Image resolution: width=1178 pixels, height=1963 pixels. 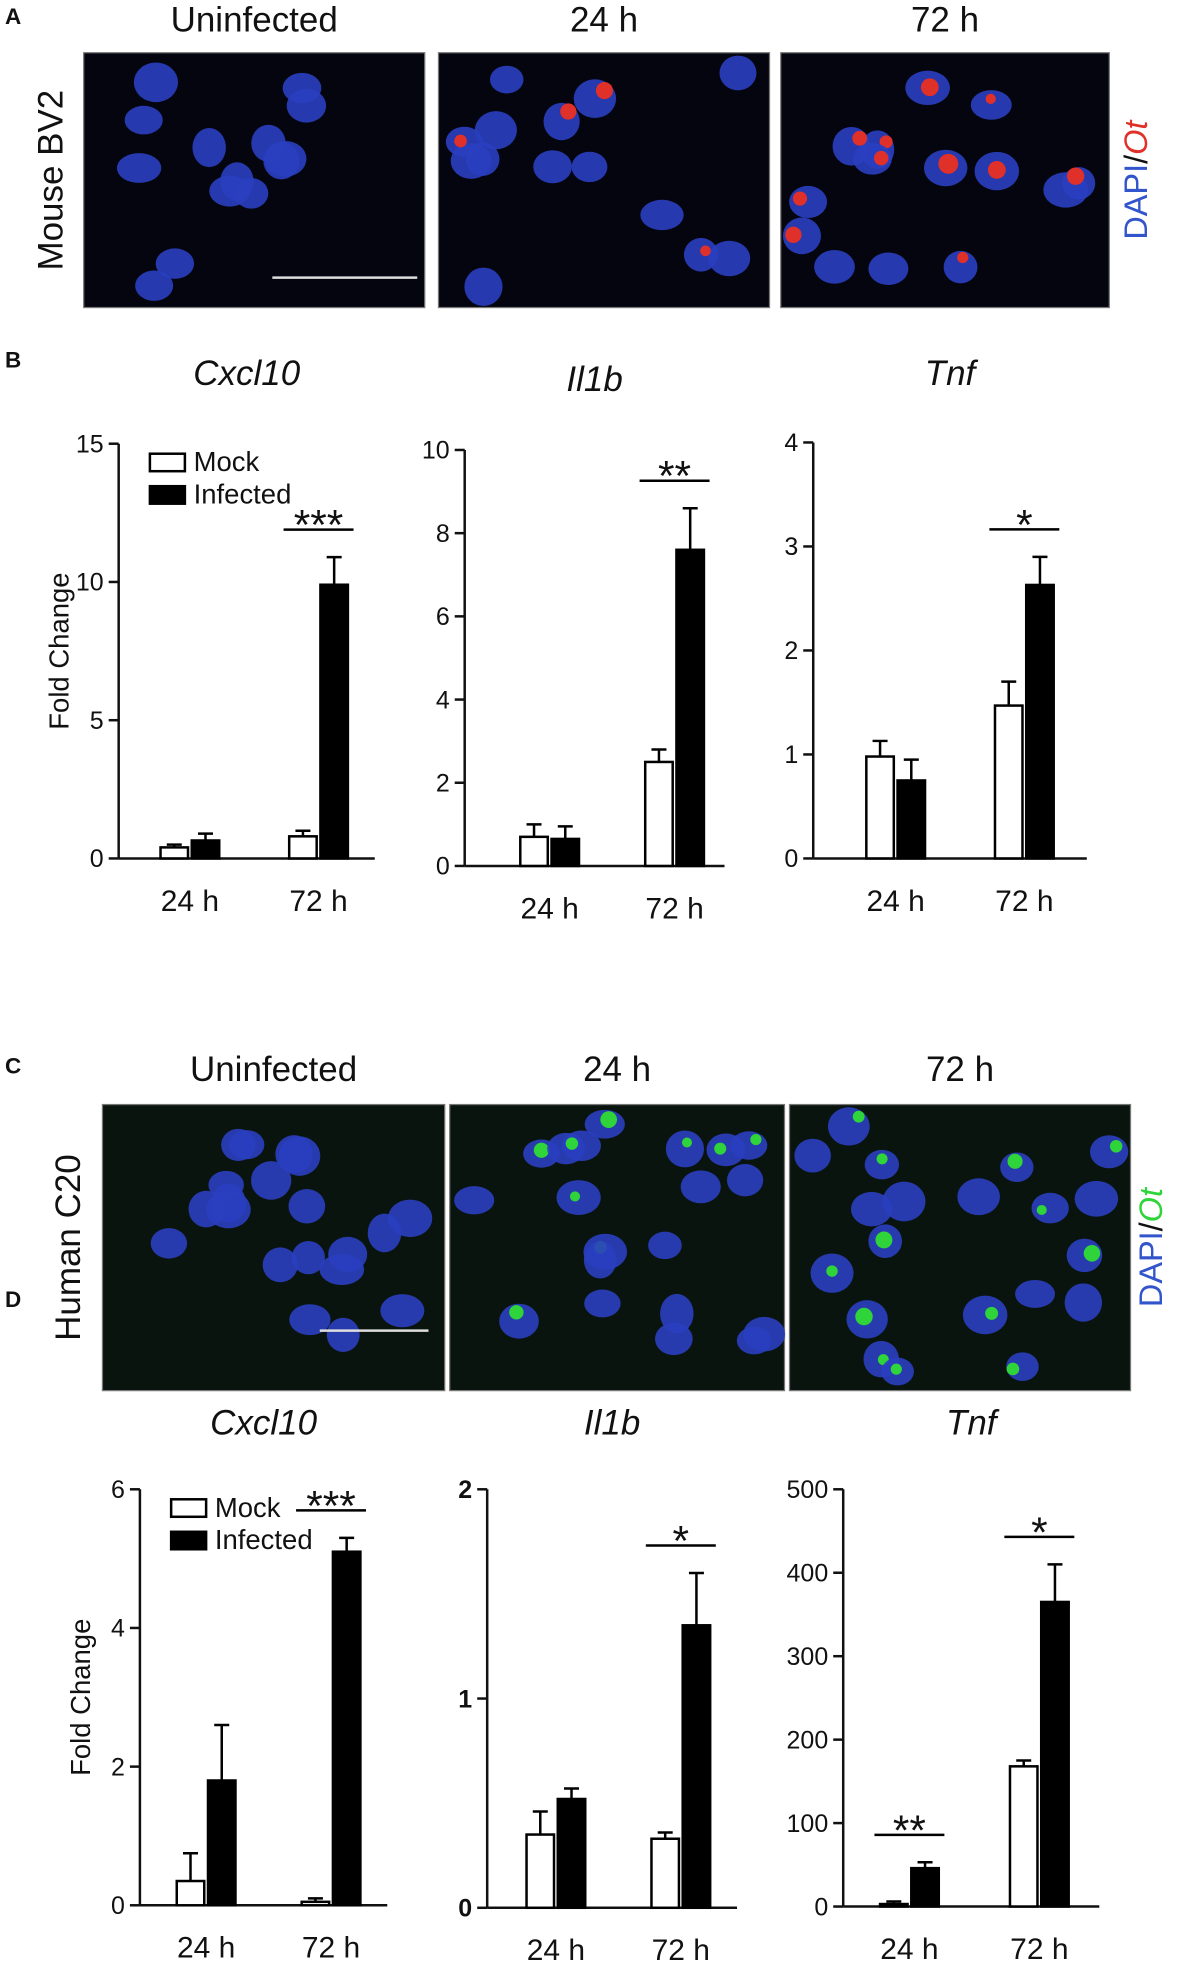 What do you see at coordinates (68, 1247) in the screenshot?
I see `row-label: Human C20` at bounding box center [68, 1247].